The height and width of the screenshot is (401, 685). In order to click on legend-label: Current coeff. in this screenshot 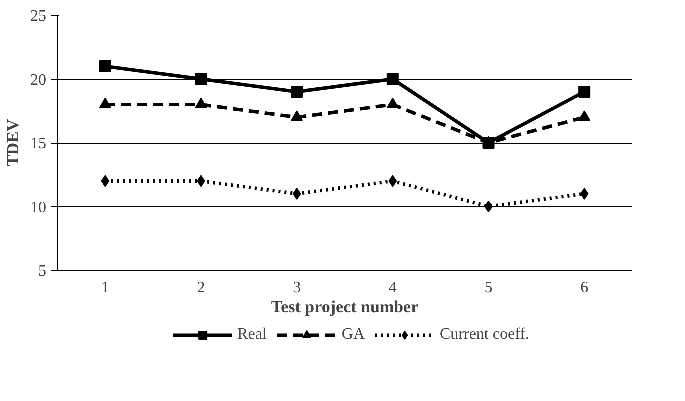, I will do `click(485, 335)`.